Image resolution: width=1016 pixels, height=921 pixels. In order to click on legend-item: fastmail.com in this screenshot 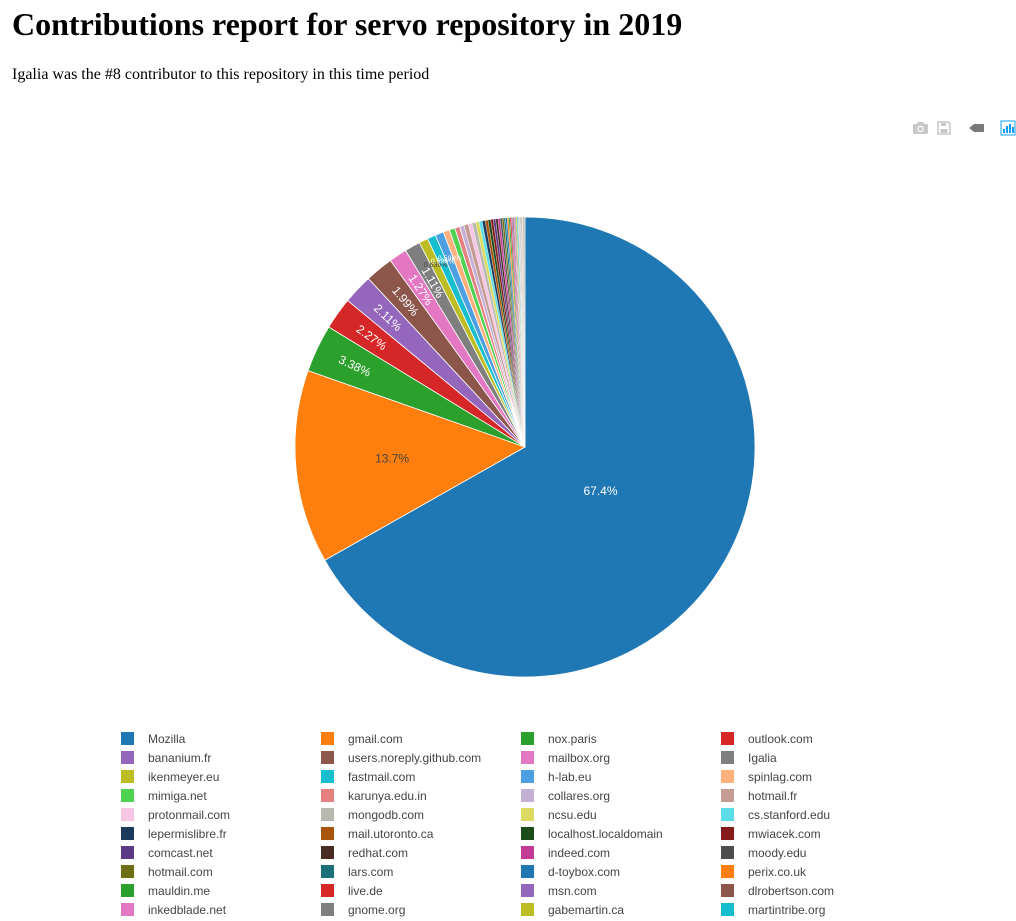, I will do `click(421, 776)`.